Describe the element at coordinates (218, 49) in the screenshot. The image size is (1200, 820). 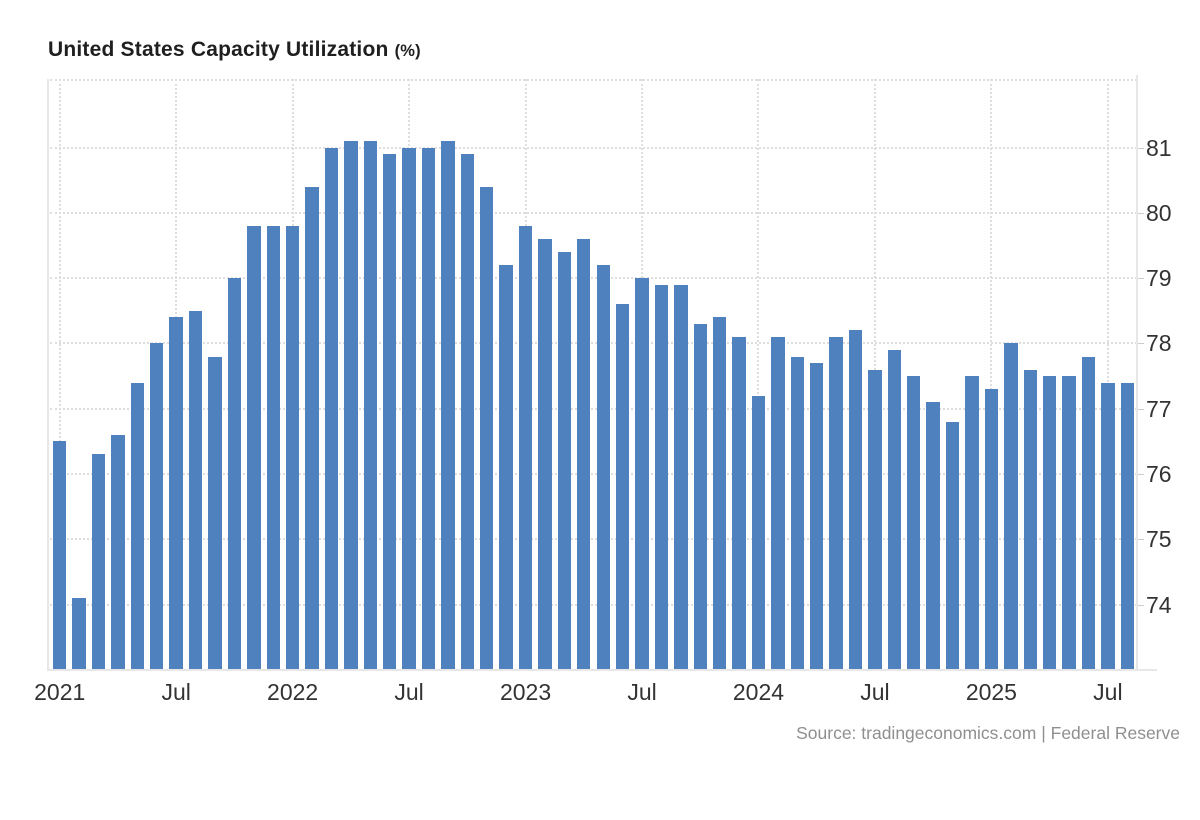
I see `chart-title-text: United States Capacity Utilization` at that location.